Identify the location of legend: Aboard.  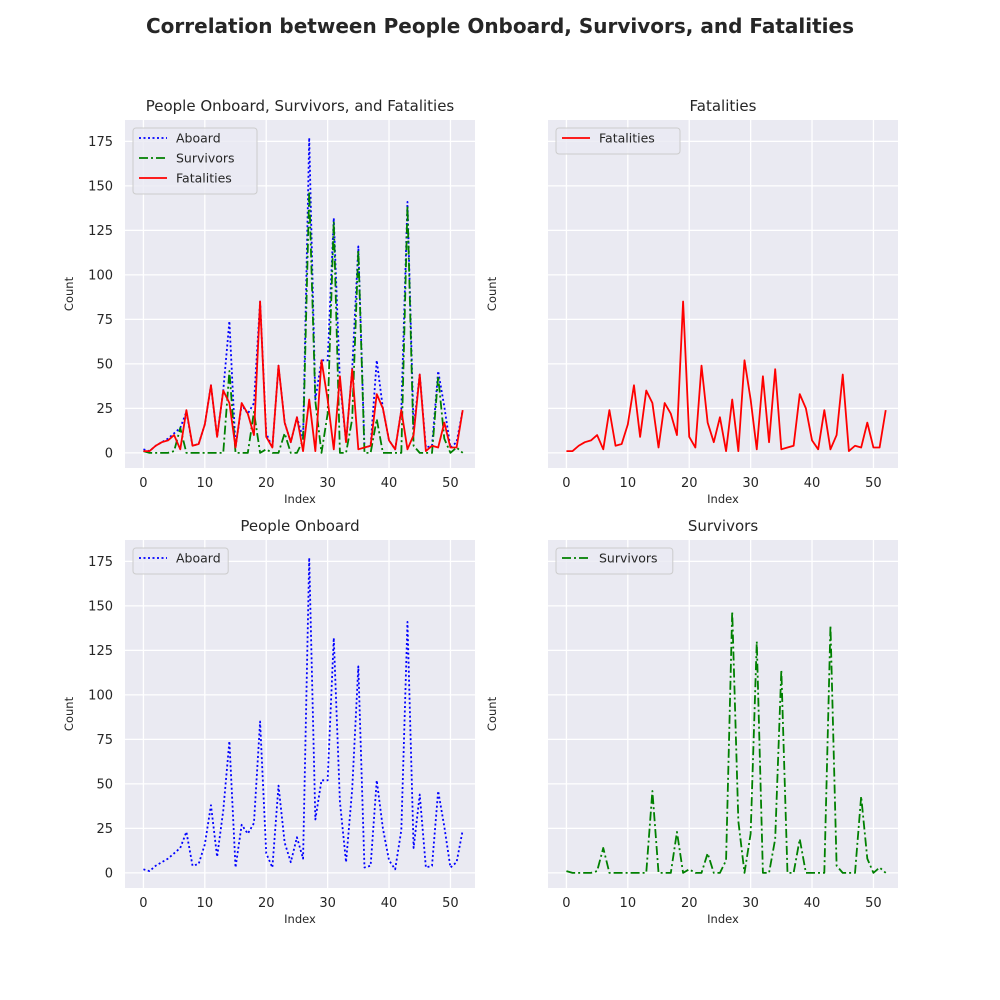
(180, 561).